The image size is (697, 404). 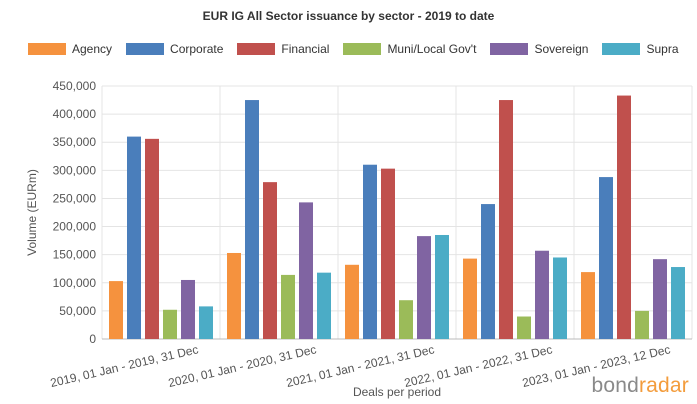 I want to click on legend-item-corporate: Corporate, so click(x=174, y=49).